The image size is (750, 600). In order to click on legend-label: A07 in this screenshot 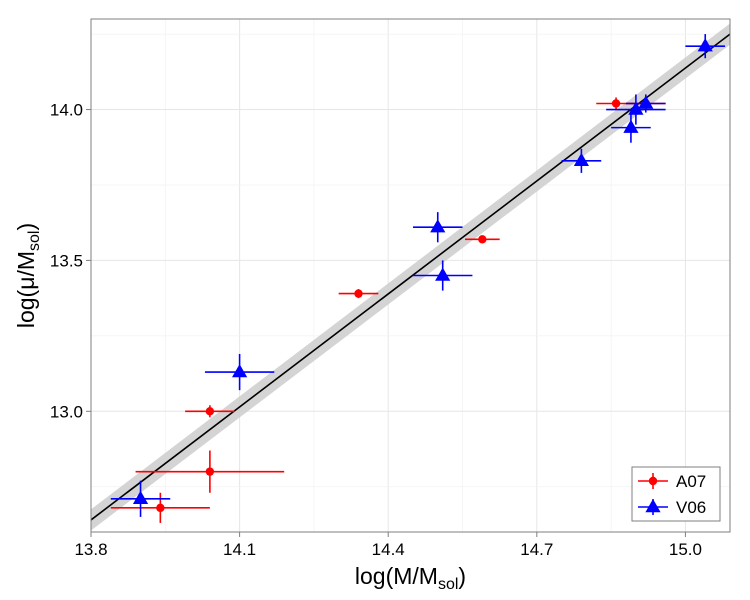, I will do `click(691, 481)`.